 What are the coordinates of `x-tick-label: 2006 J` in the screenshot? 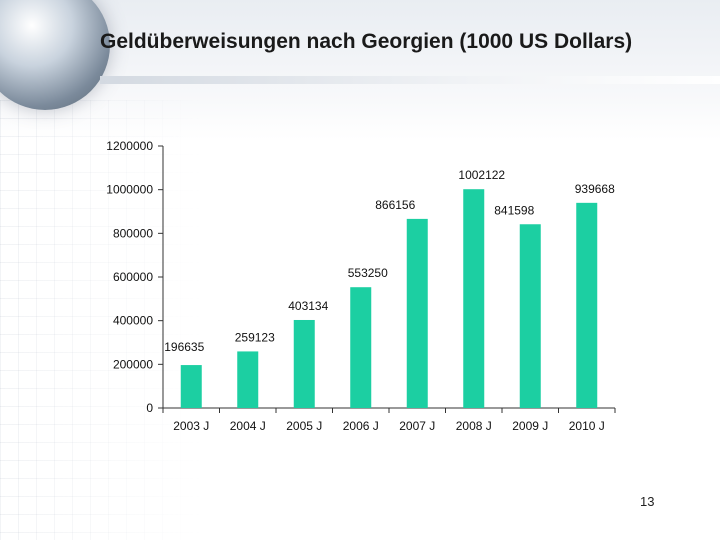 It's located at (361, 426).